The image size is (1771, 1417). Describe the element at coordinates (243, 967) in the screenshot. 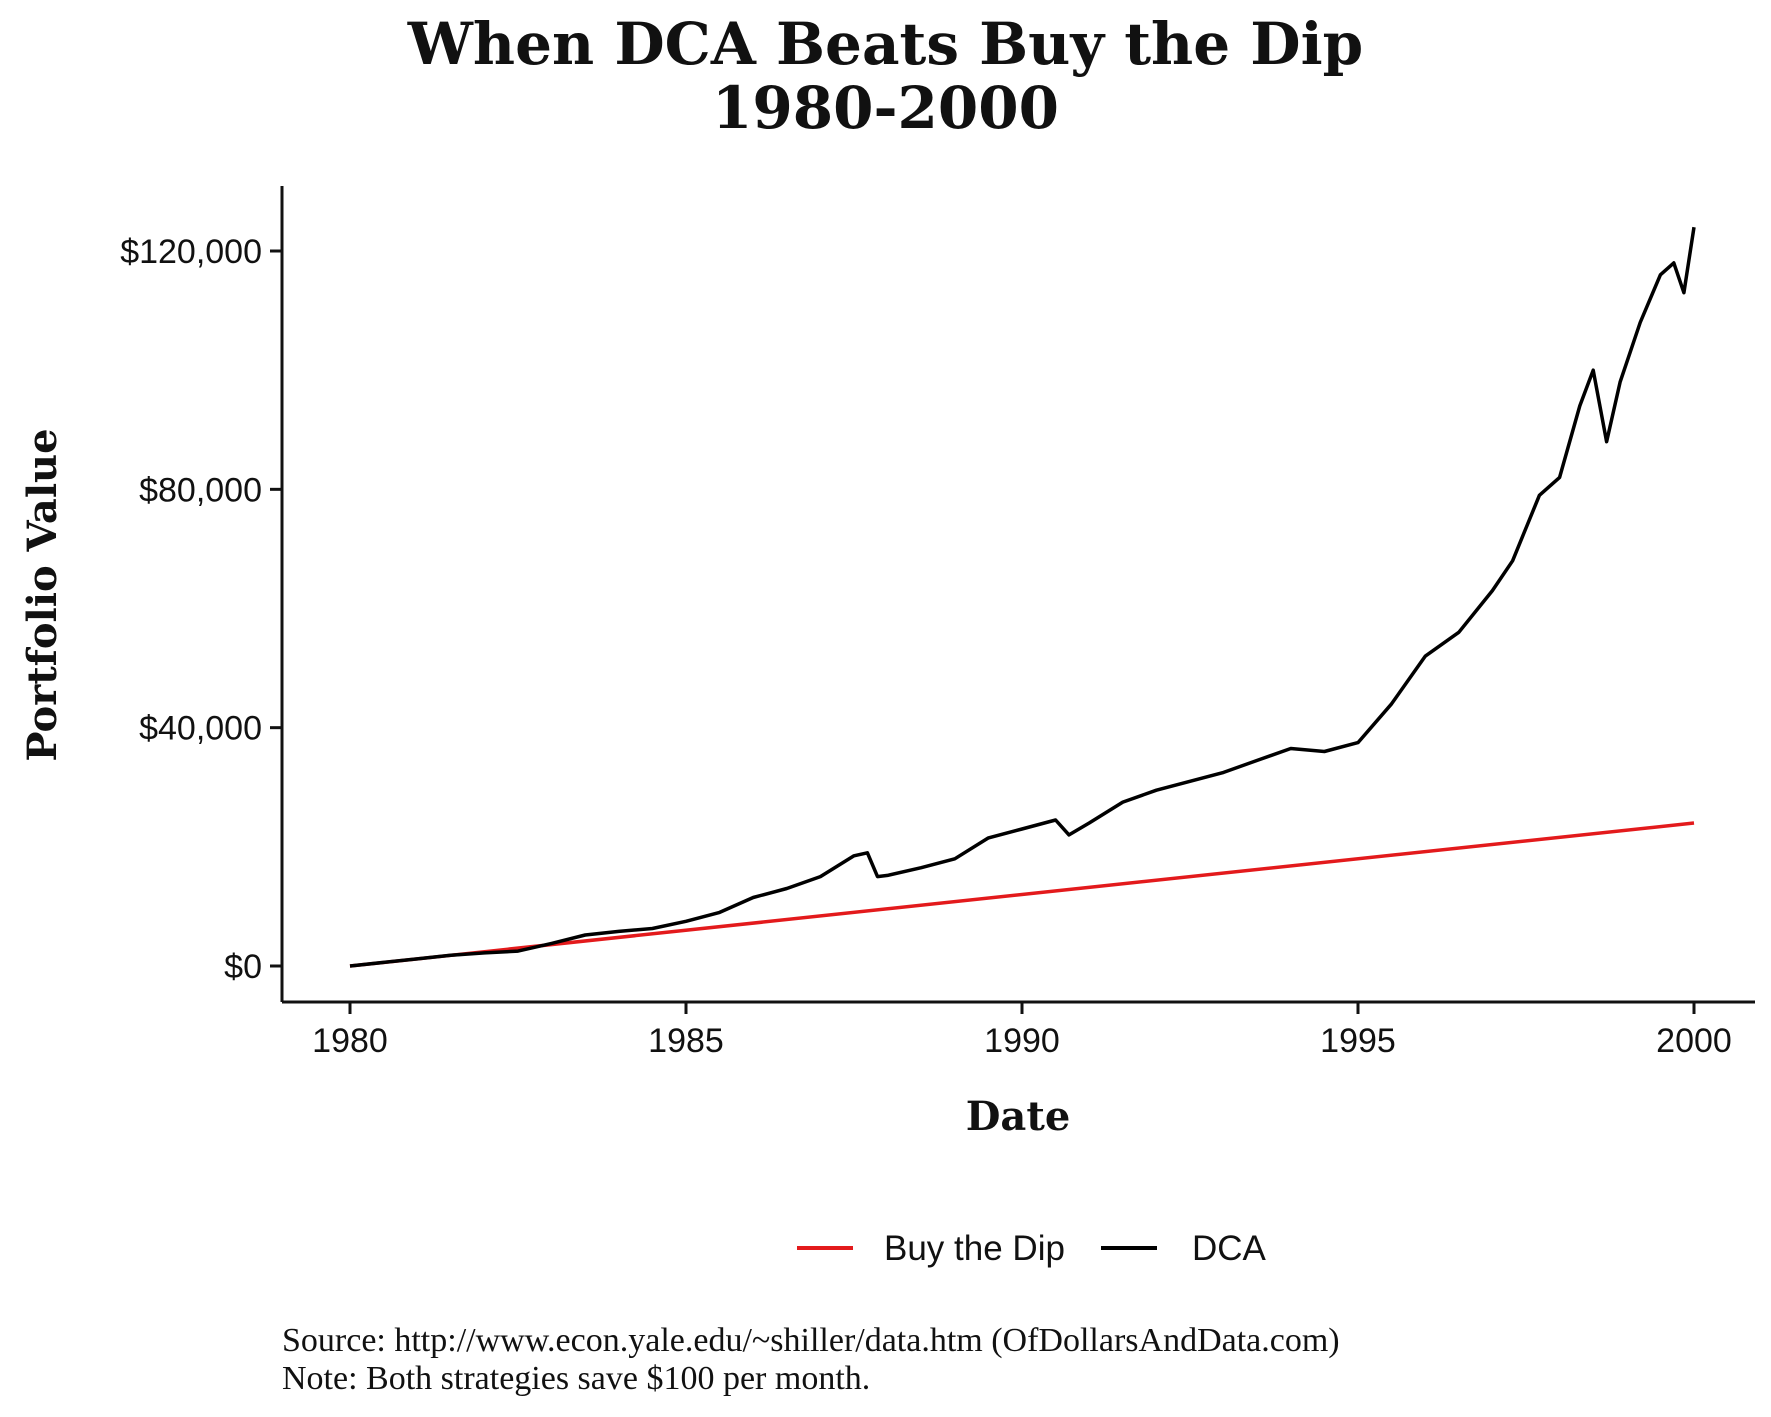

I see `y-tick-label: $0` at that location.